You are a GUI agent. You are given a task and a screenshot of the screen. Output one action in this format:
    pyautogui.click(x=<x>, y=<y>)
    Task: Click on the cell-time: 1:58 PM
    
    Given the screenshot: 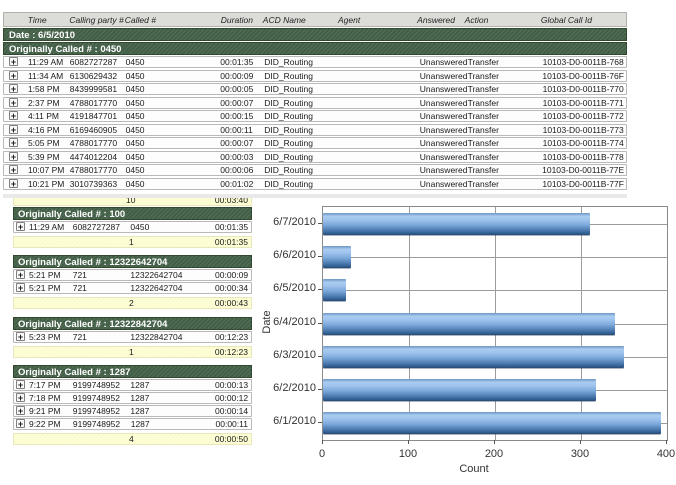 What is the action you would take?
    pyautogui.click(x=43, y=89)
    